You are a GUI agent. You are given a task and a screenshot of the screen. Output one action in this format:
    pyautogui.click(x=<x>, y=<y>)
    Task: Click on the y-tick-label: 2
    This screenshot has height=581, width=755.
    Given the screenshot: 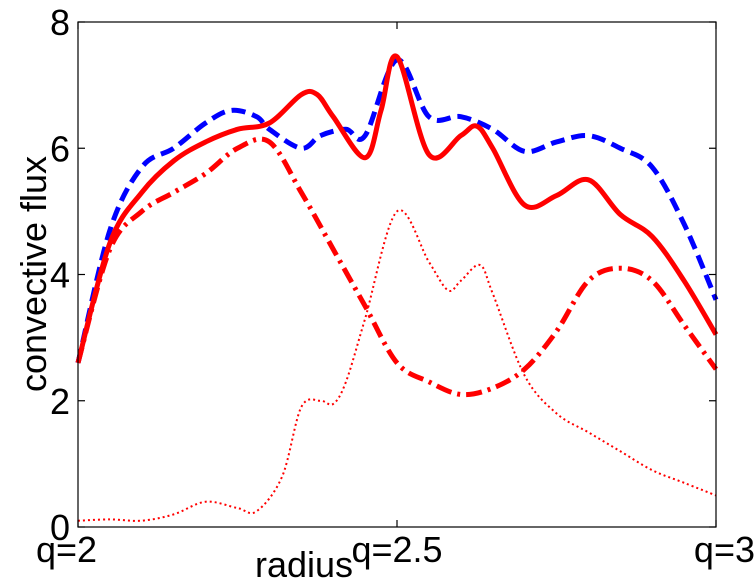 What is the action you would take?
    pyautogui.click(x=60, y=401)
    